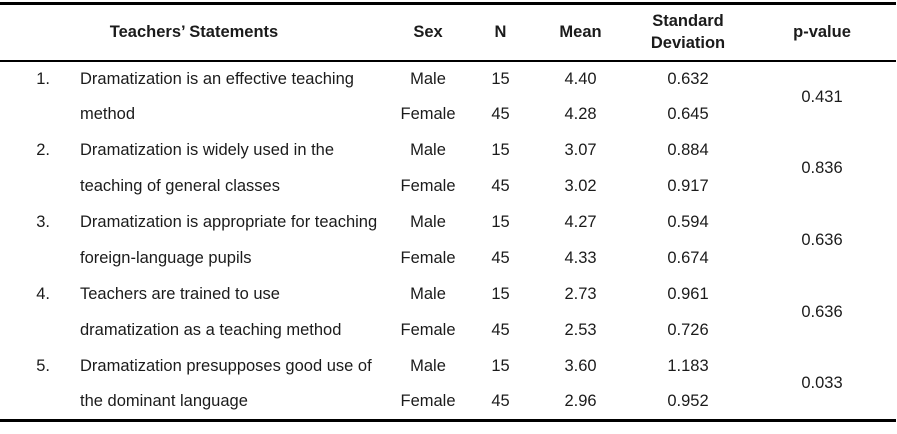 The height and width of the screenshot is (434, 897). I want to click on sd-cell: 0.594, so click(688, 222).